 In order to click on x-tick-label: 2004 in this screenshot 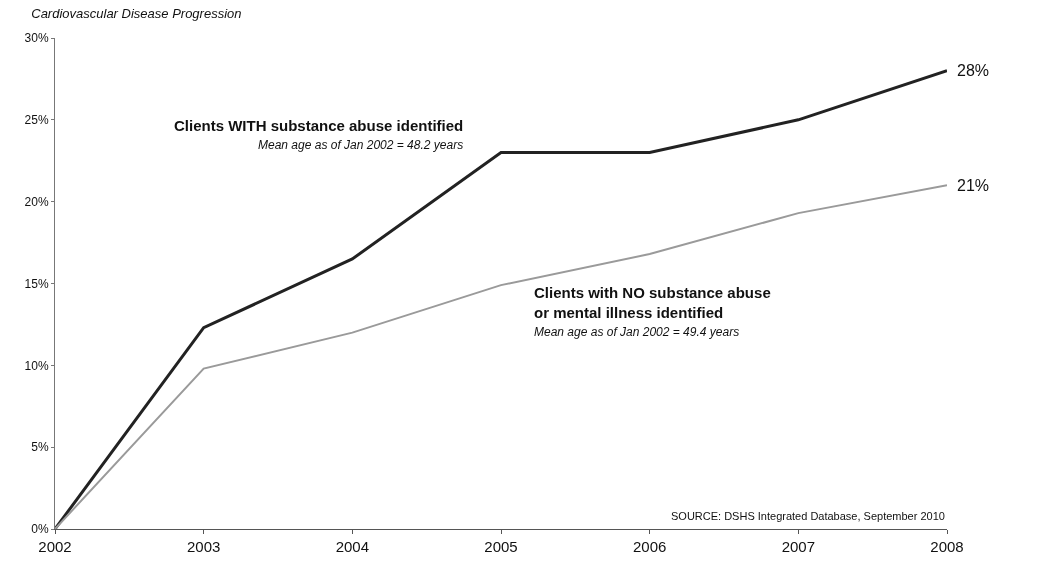, I will do `click(352, 546)`.